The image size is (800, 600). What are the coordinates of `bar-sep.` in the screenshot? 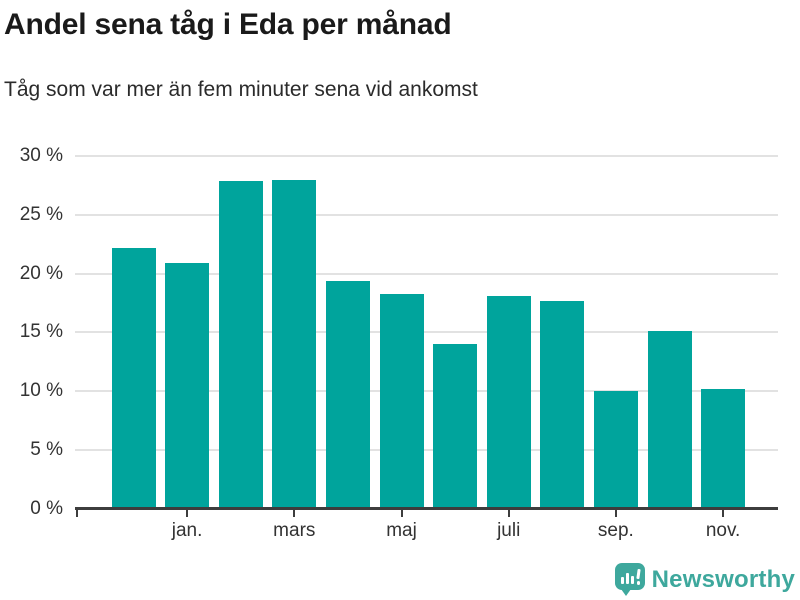 It's located at (615, 450).